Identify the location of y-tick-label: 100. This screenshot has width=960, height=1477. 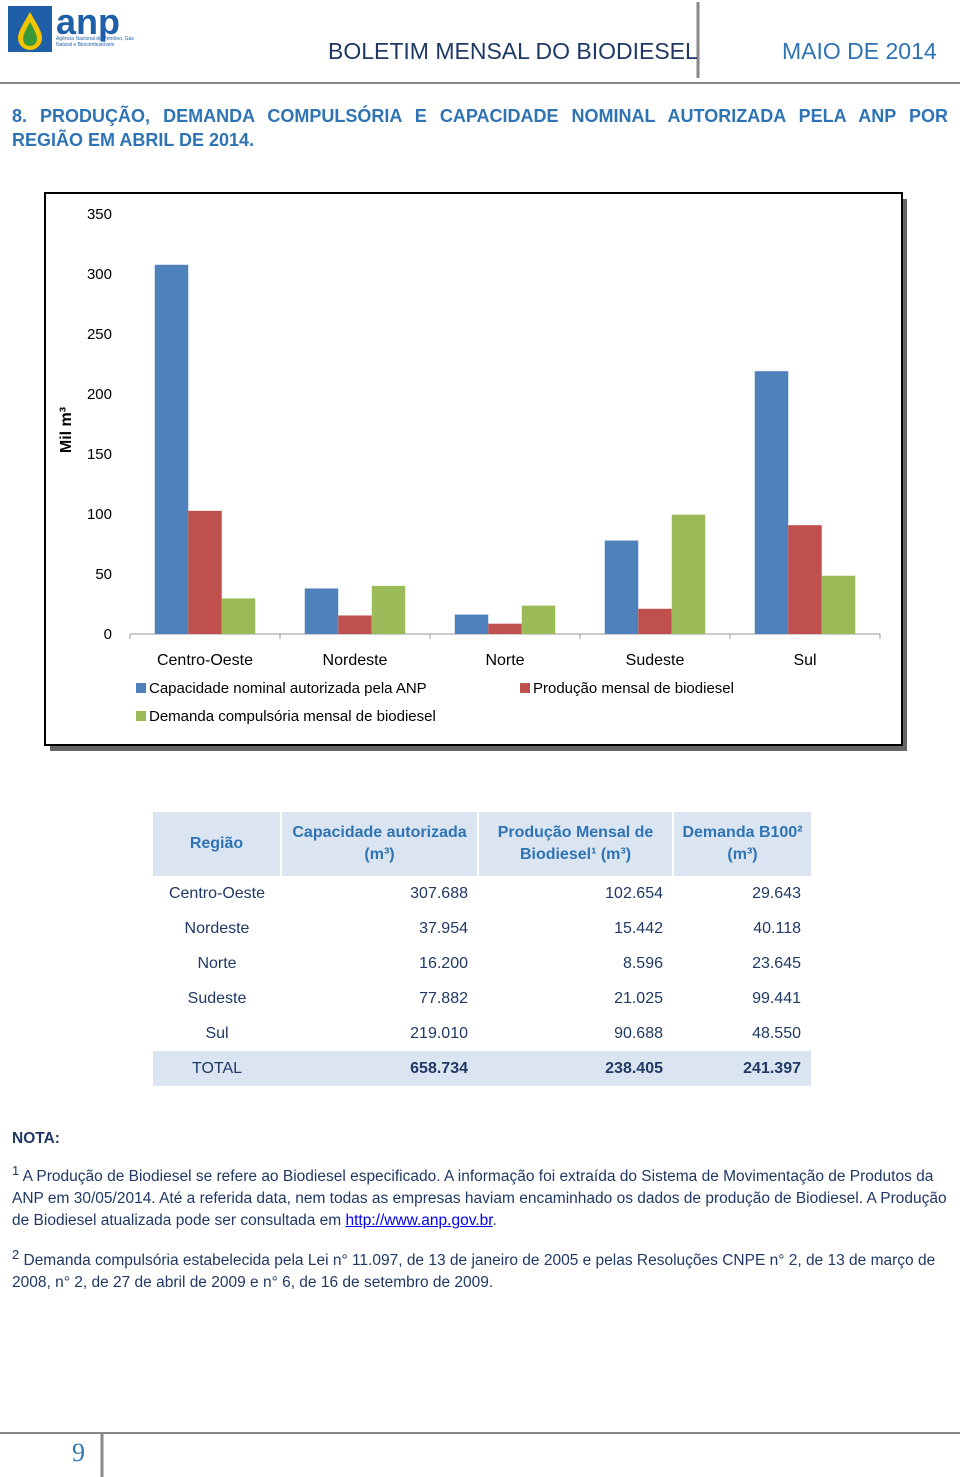
(99, 514).